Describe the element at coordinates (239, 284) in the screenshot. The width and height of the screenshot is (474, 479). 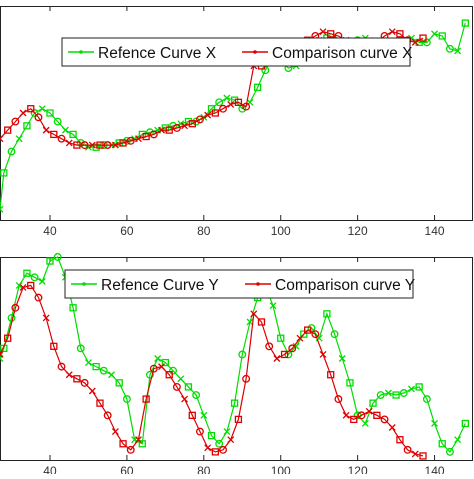
I see `legend: Refence Curve Y Comparison curve Y` at that location.